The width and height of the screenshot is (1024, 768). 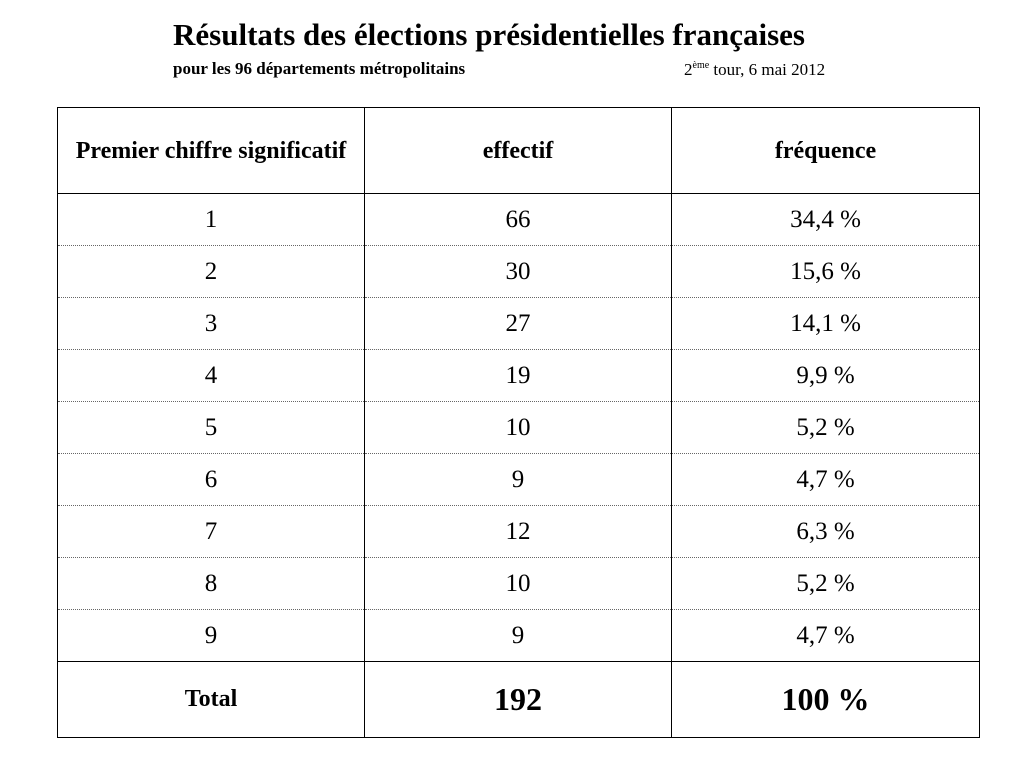 What do you see at coordinates (825, 150) in the screenshot?
I see `column-header-frequency: fréquence` at bounding box center [825, 150].